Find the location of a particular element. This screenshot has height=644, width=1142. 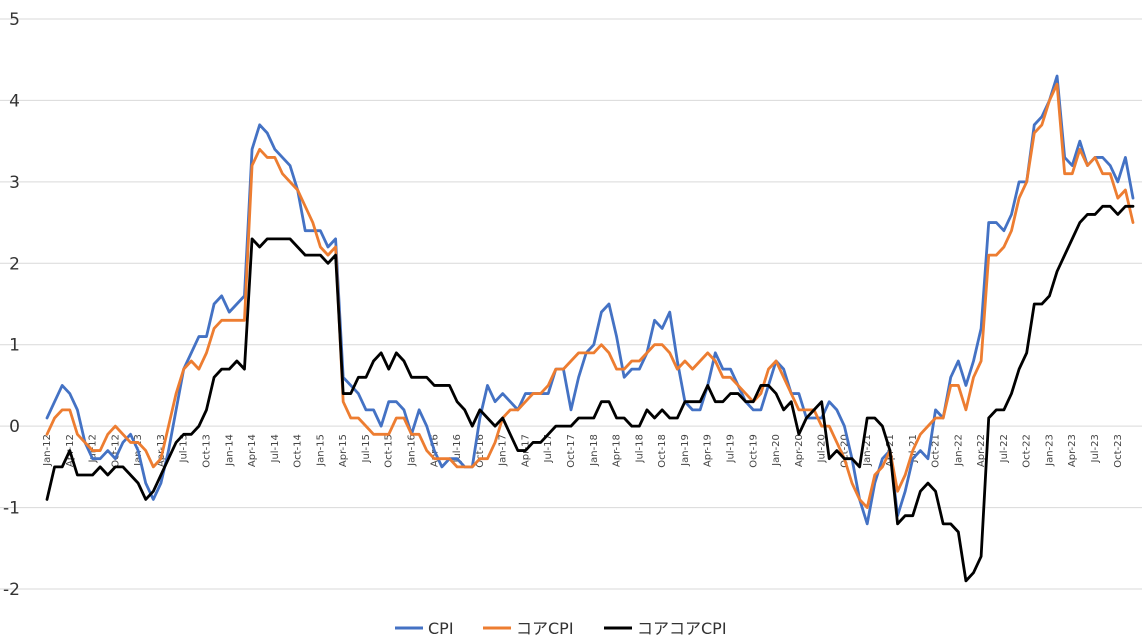

x-tick-label: Jul-20 is located at coordinates (822, 448).